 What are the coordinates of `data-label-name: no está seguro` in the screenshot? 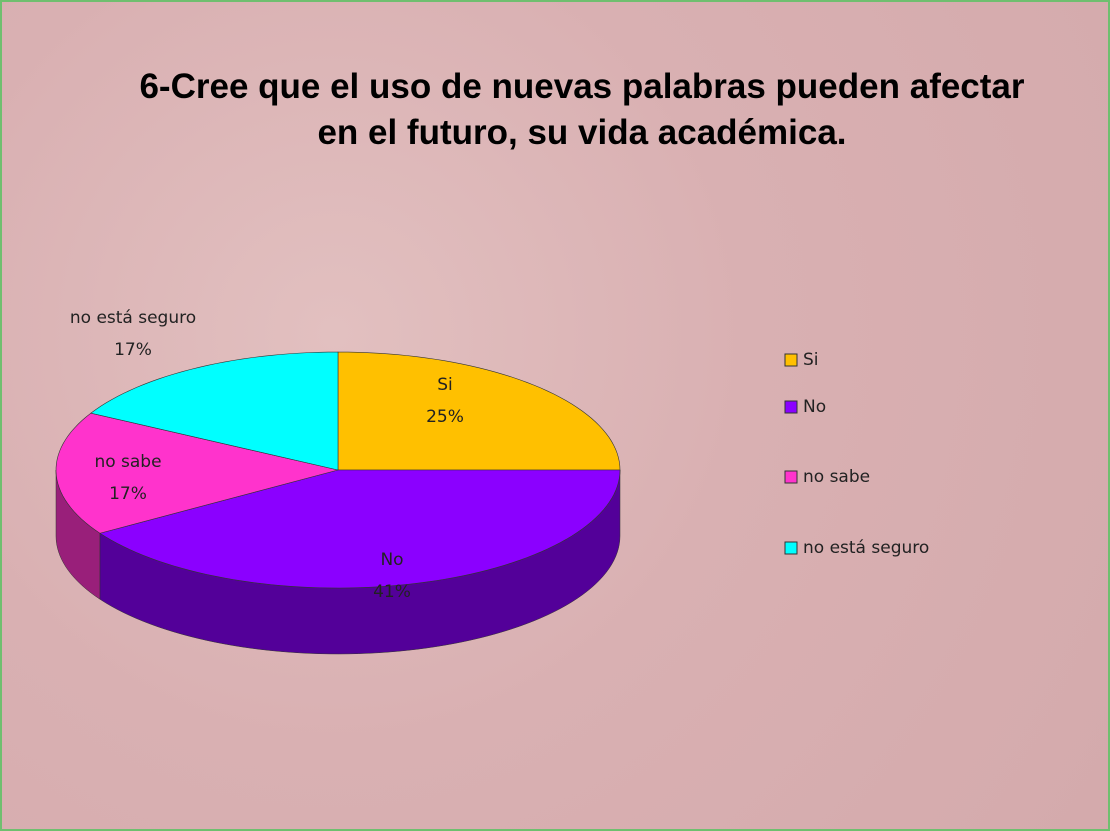 It's located at (133, 318).